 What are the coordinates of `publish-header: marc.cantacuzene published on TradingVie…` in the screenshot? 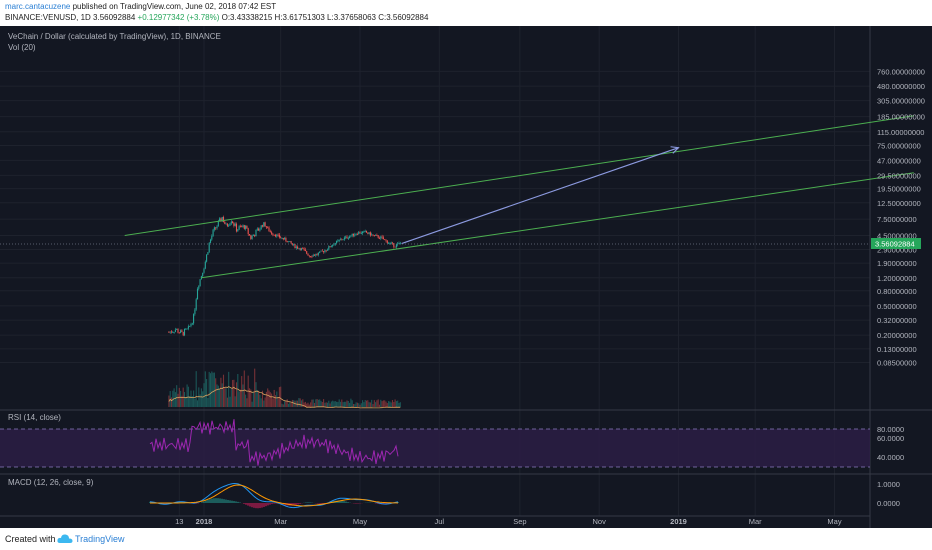 It's located at (466, 13).